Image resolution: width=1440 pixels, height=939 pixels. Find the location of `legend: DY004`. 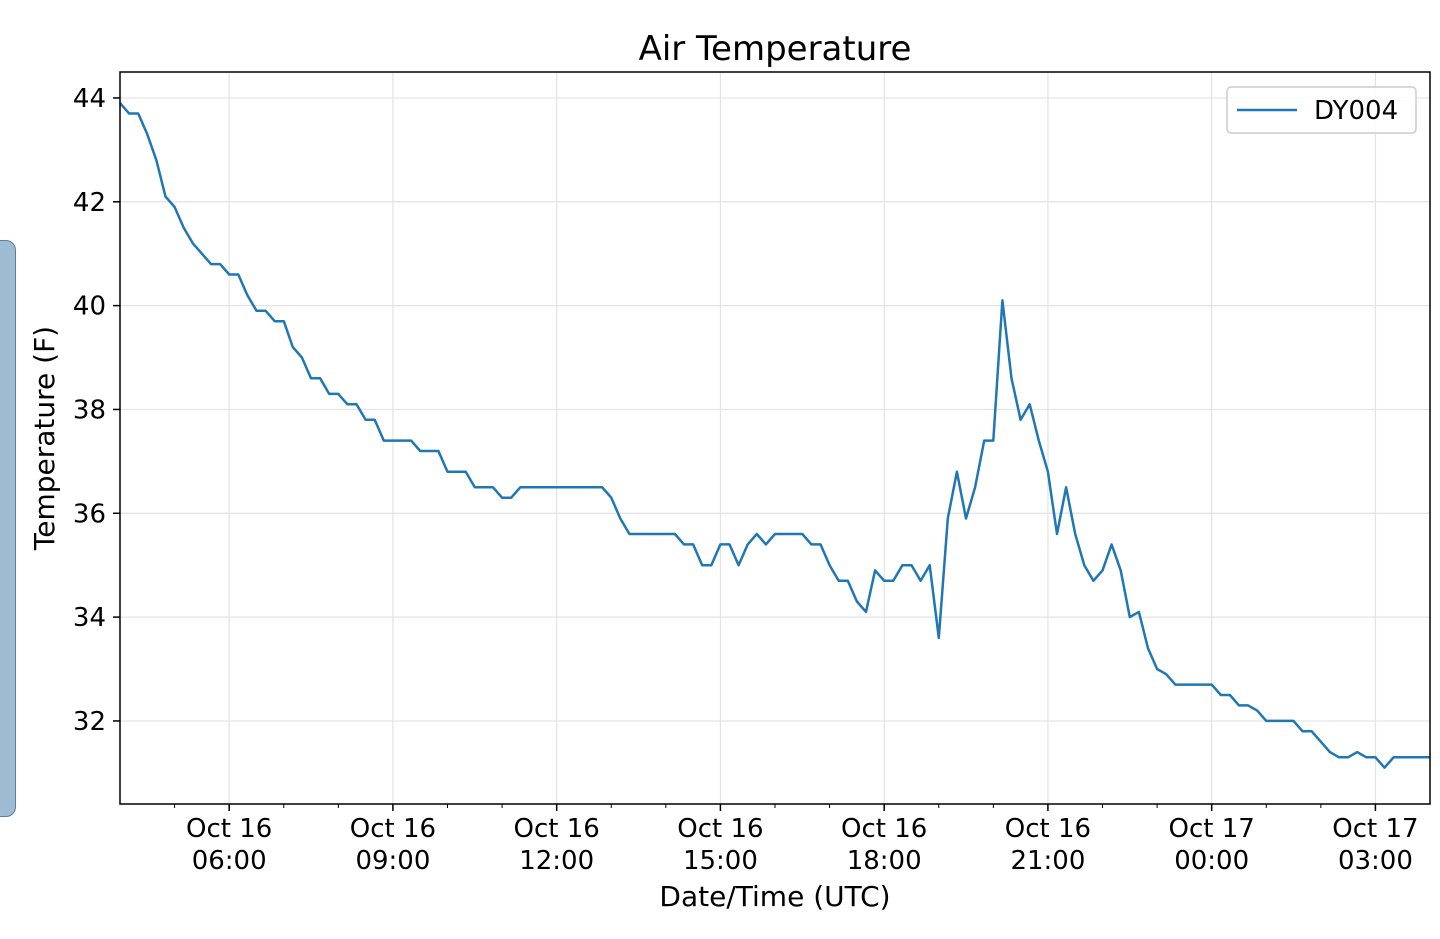

legend: DY004 is located at coordinates (1321, 110).